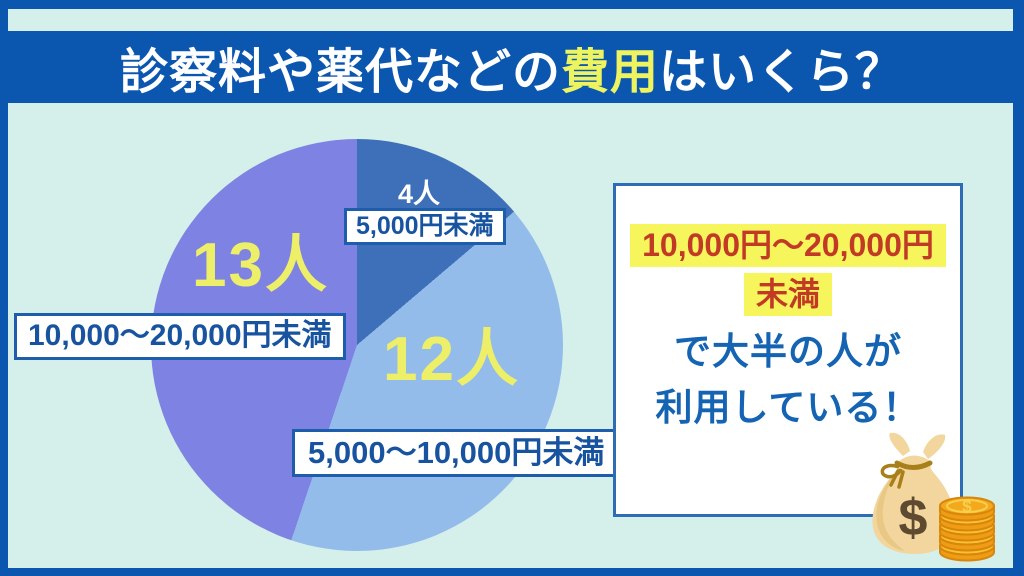 The width and height of the screenshot is (1024, 576). Describe the element at coordinates (456, 453) in the screenshot. I see `pie-label-5000-10000: 5,000～10,000円未満` at that location.